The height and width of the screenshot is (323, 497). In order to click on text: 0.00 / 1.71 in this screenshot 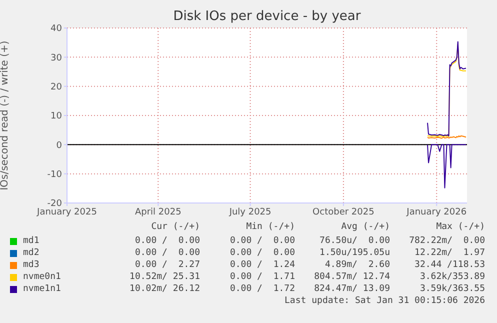, I will do `click(261, 277)`.